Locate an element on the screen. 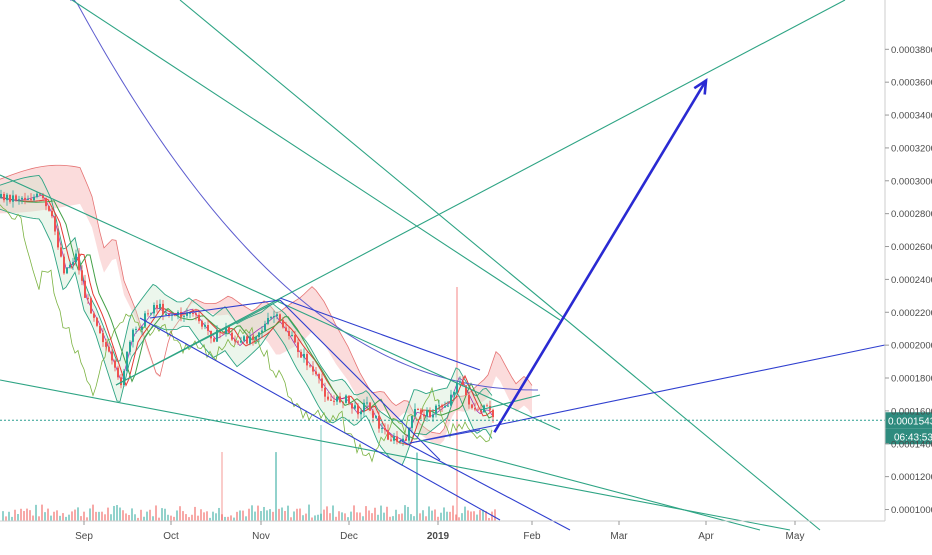 This screenshot has width=932, height=555. projection-arrow is located at coordinates (600, 255).